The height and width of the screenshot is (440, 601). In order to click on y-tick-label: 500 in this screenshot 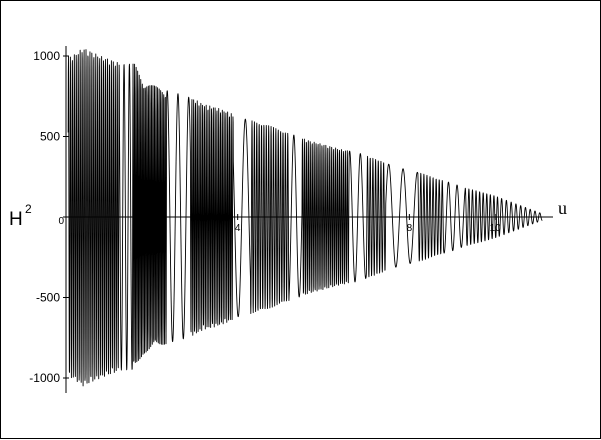, I will do `click(50, 137)`.